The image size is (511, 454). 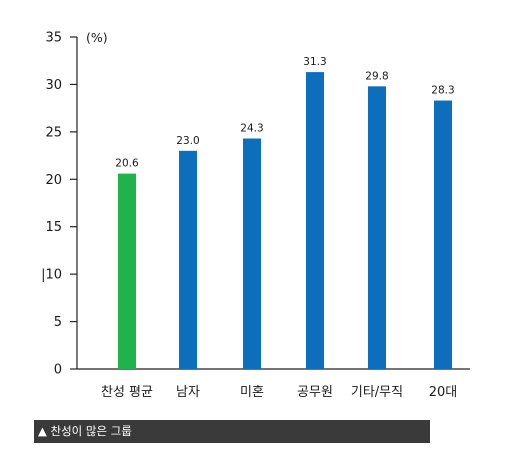 What do you see at coordinates (442, 91) in the screenshot?
I see `data-label: 28.3` at bounding box center [442, 91].